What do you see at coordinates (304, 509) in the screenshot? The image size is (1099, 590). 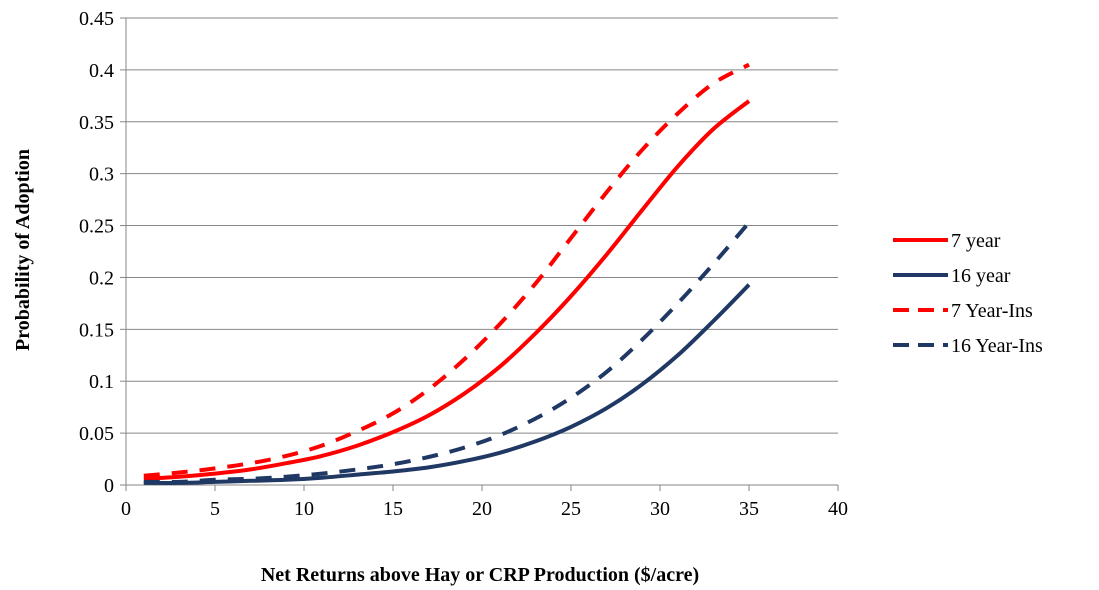 I see `x-tick-label: 10` at bounding box center [304, 509].